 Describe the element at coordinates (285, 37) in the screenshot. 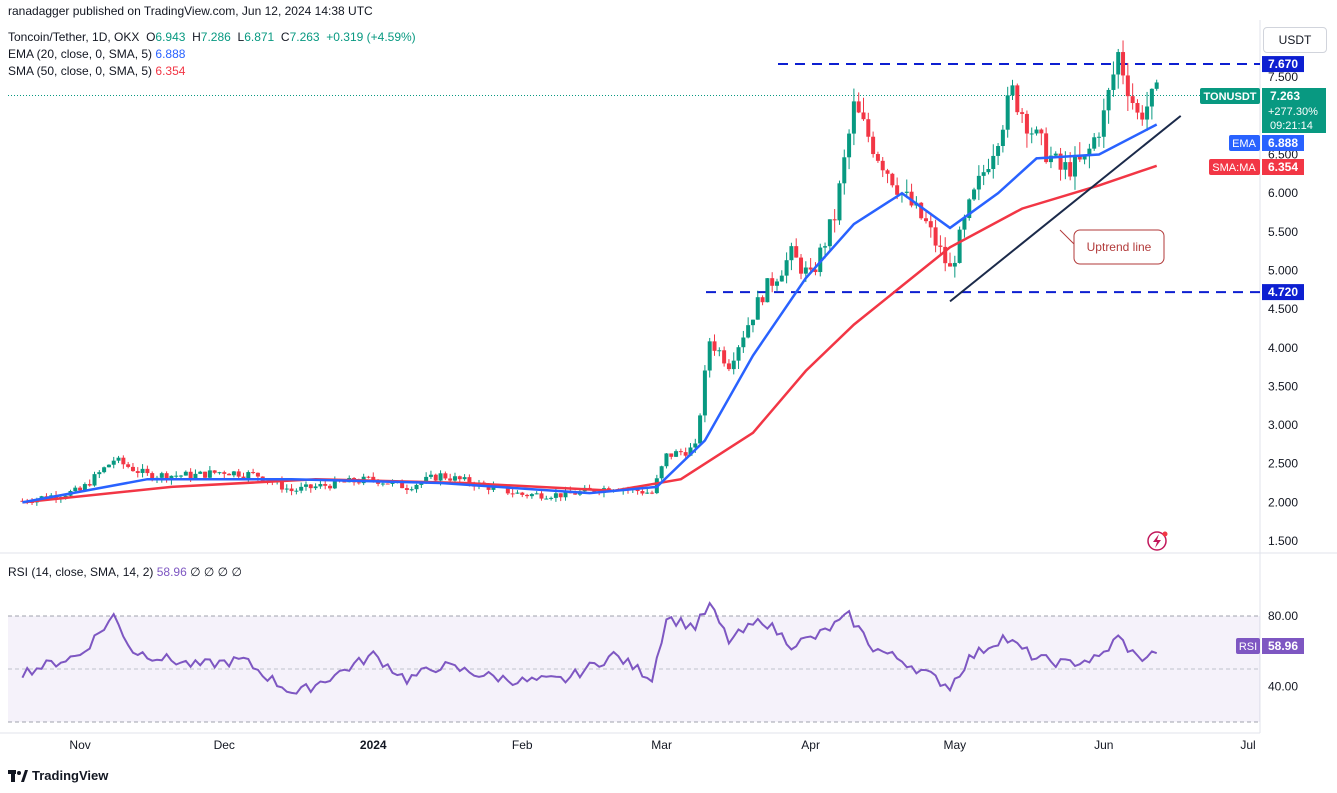

I see `close-label: C` at that location.